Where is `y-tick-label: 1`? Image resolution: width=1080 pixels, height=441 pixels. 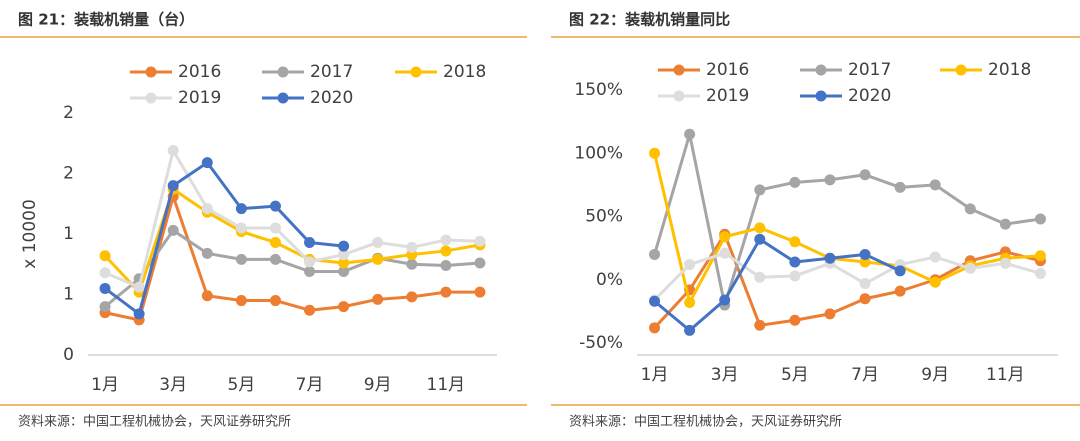
y-tick-label: 1 is located at coordinates (68, 295).